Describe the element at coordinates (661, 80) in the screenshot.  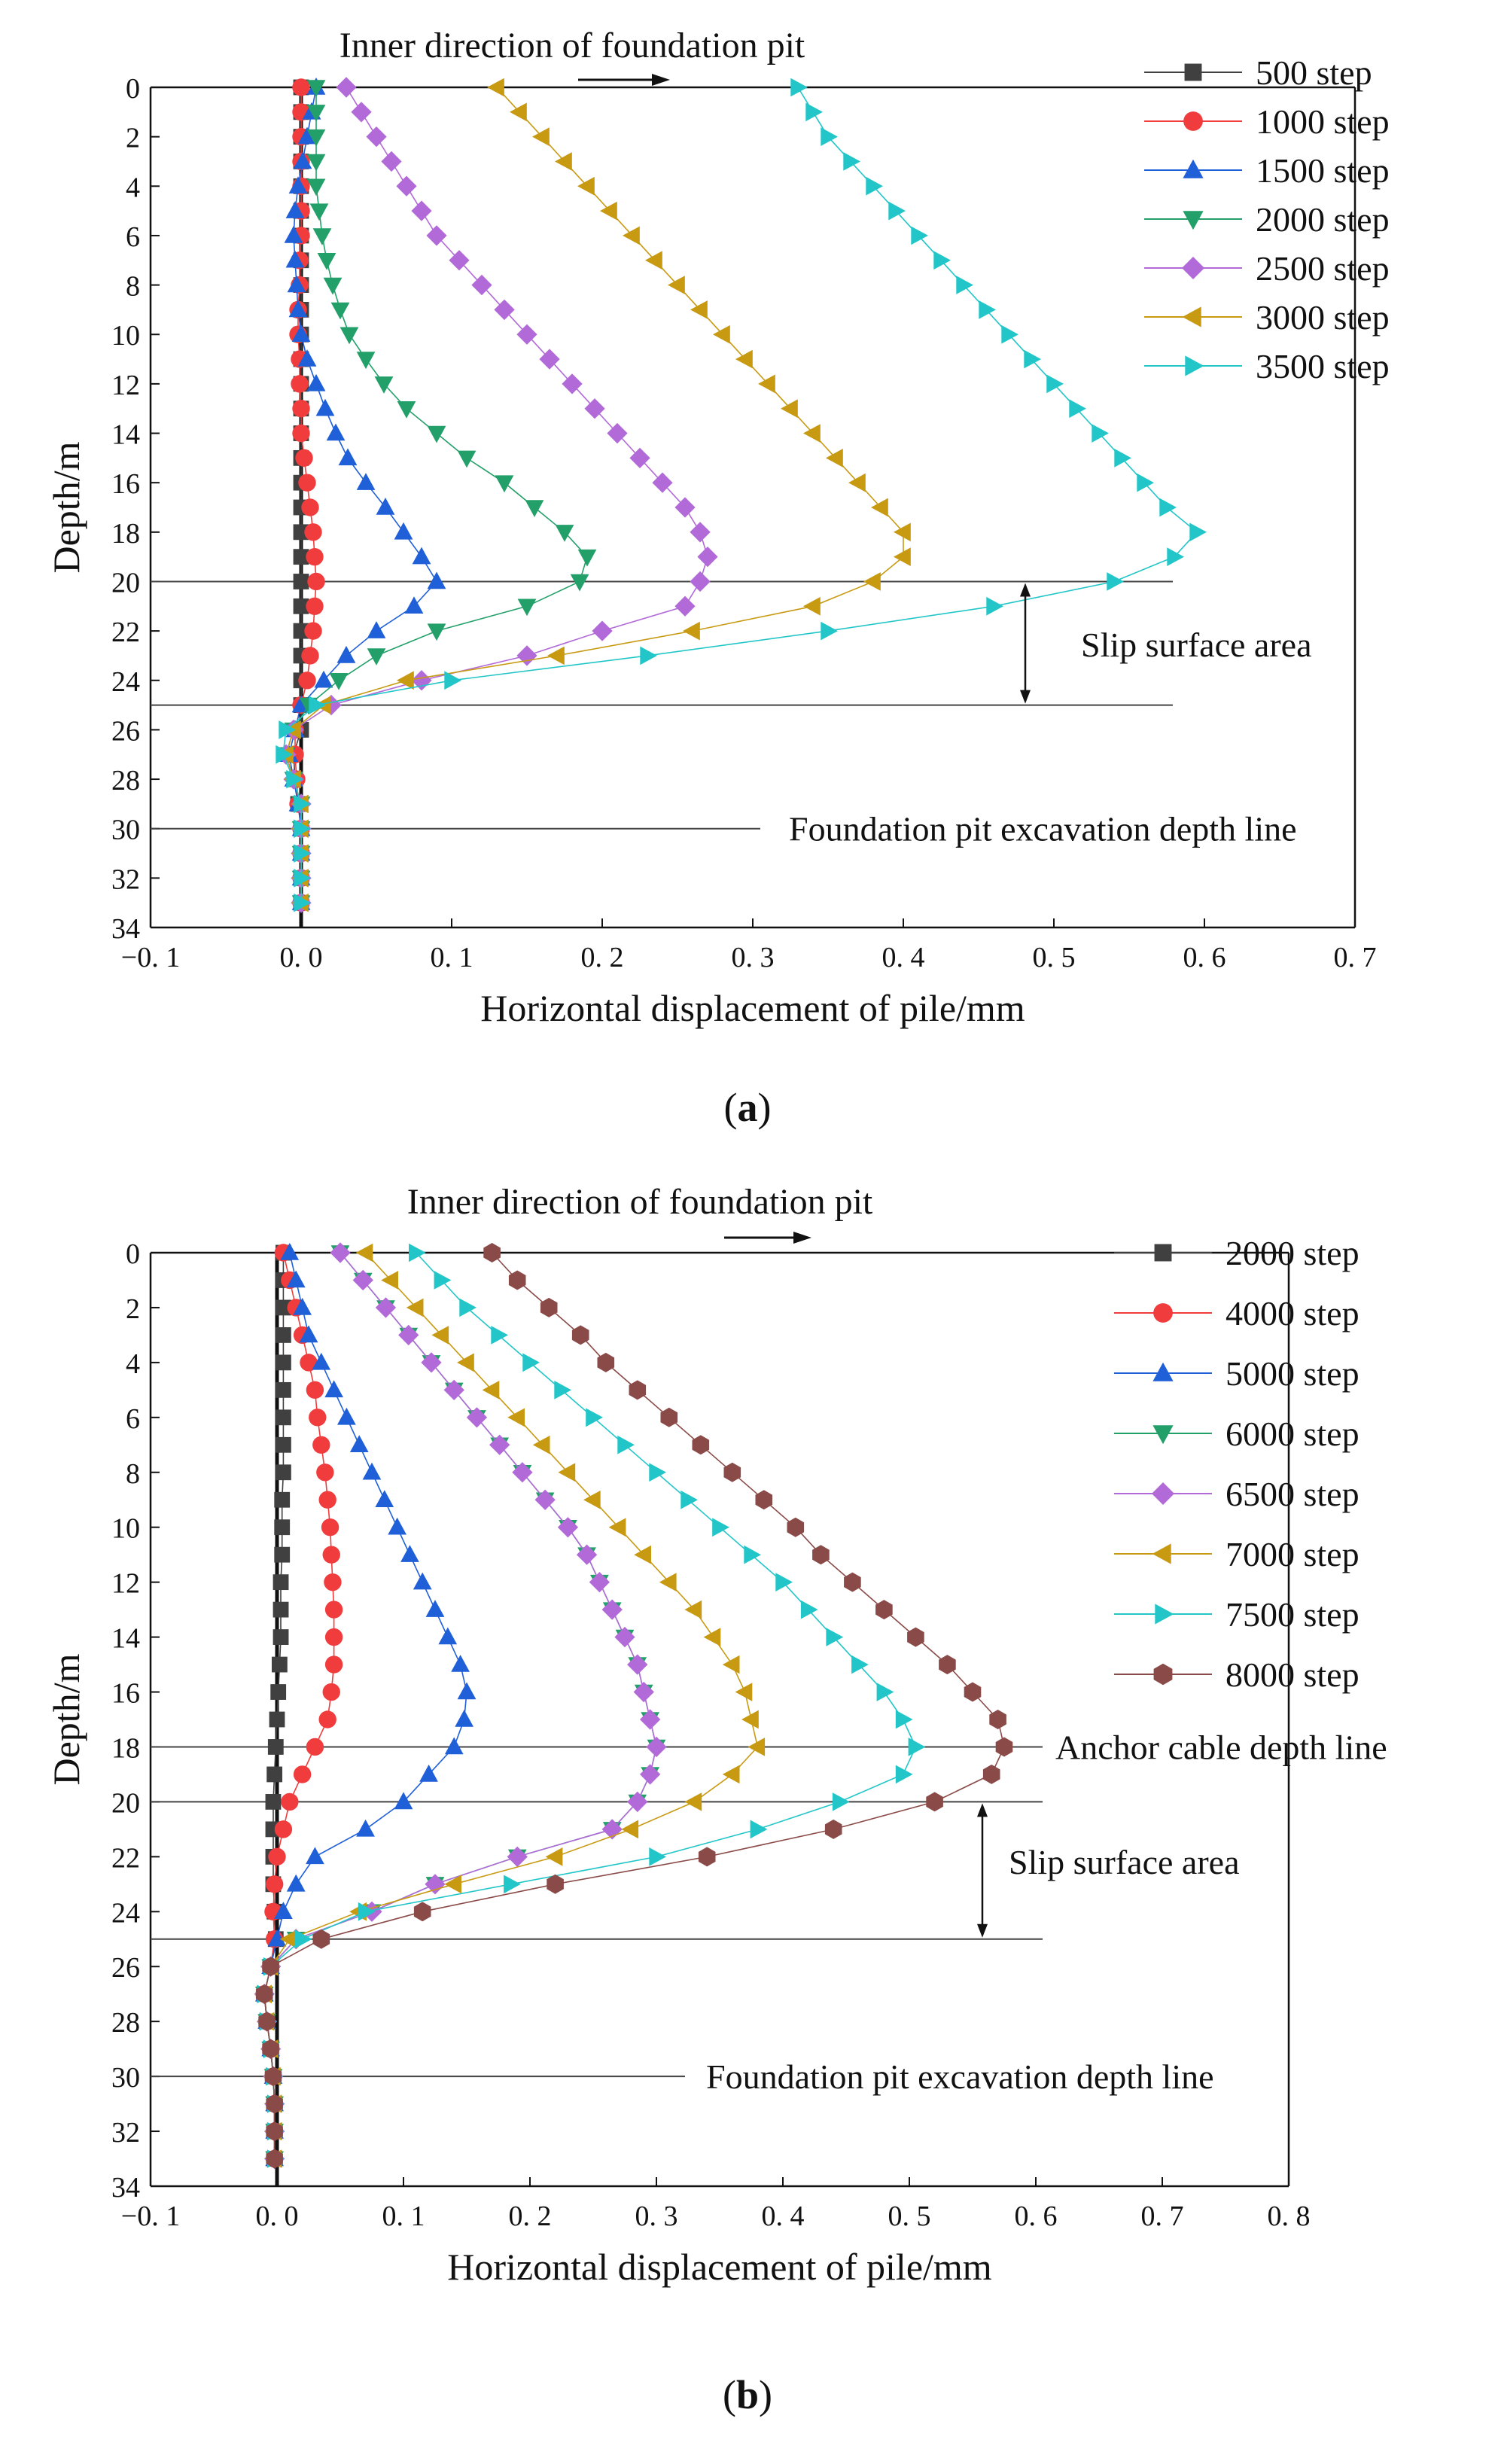
I see `chart-a-direction-arrow-head` at that location.